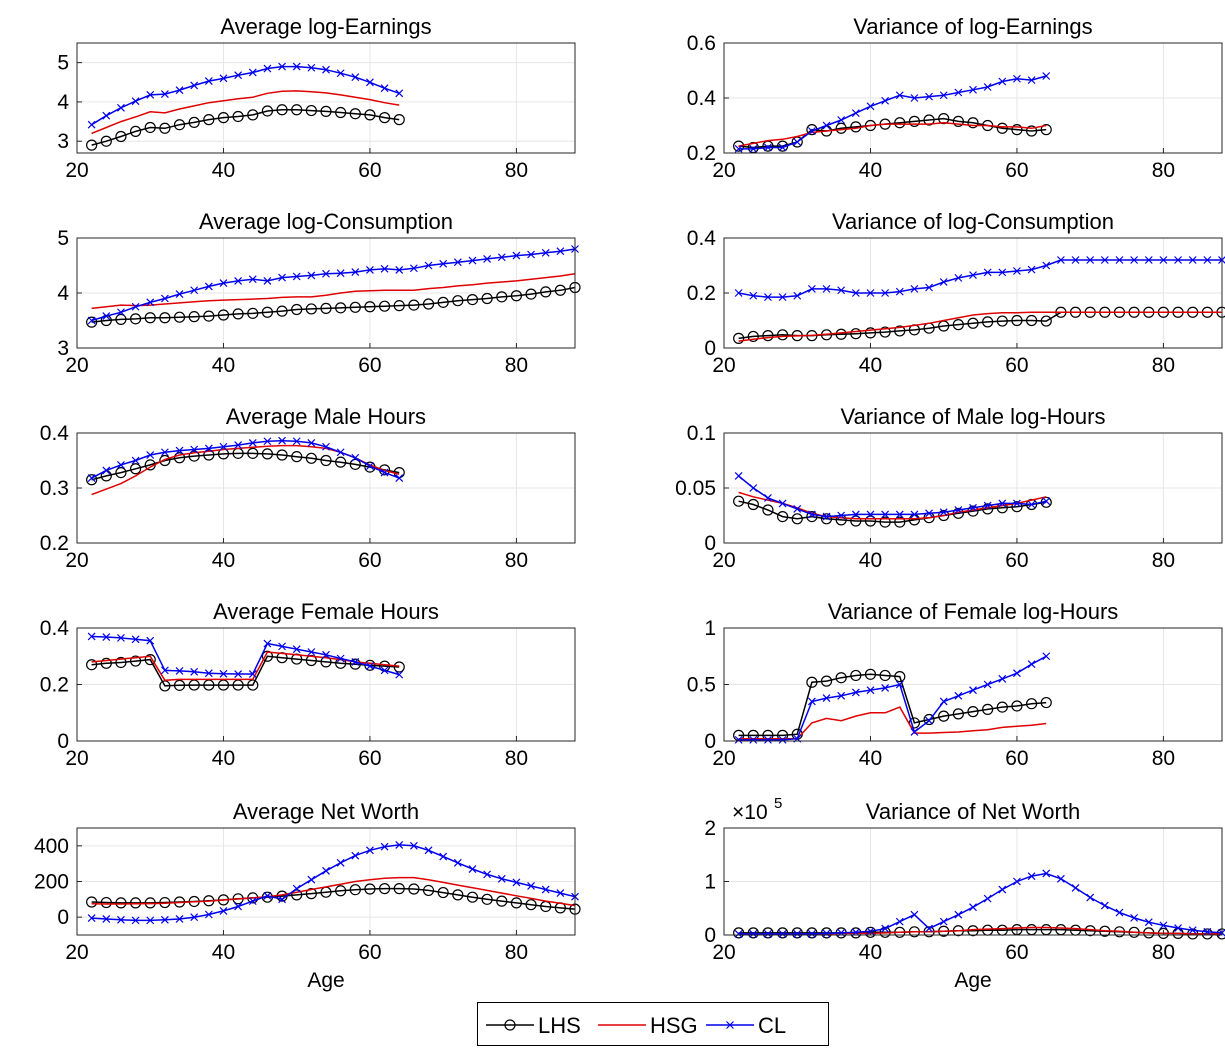 The width and height of the screenshot is (1225, 1052). Describe the element at coordinates (674, 1025) in the screenshot. I see `legend-label: HSG` at that location.